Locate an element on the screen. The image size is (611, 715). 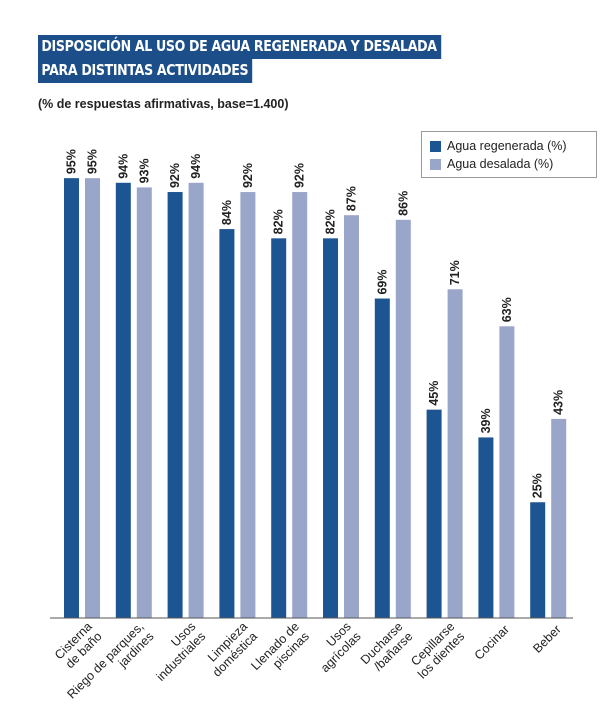
legend-swatch-regenerada is located at coordinates (435, 146).